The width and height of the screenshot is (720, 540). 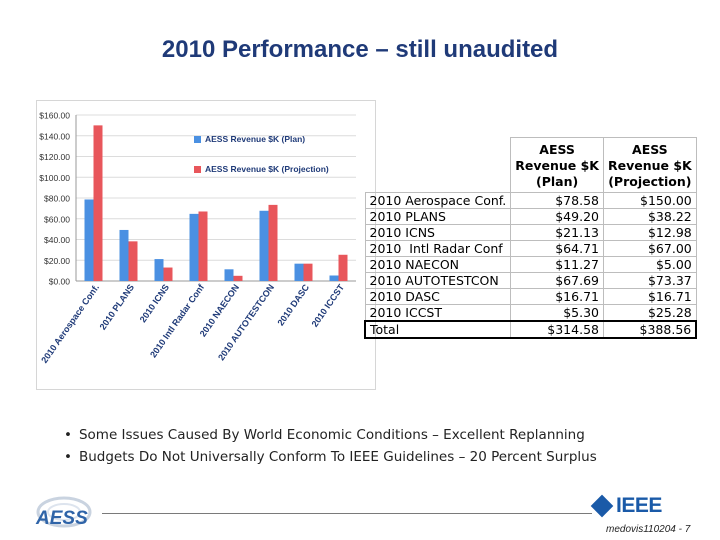 What do you see at coordinates (438, 216) in the screenshot?
I see `table-cell-event: 2010 PLANS` at bounding box center [438, 216].